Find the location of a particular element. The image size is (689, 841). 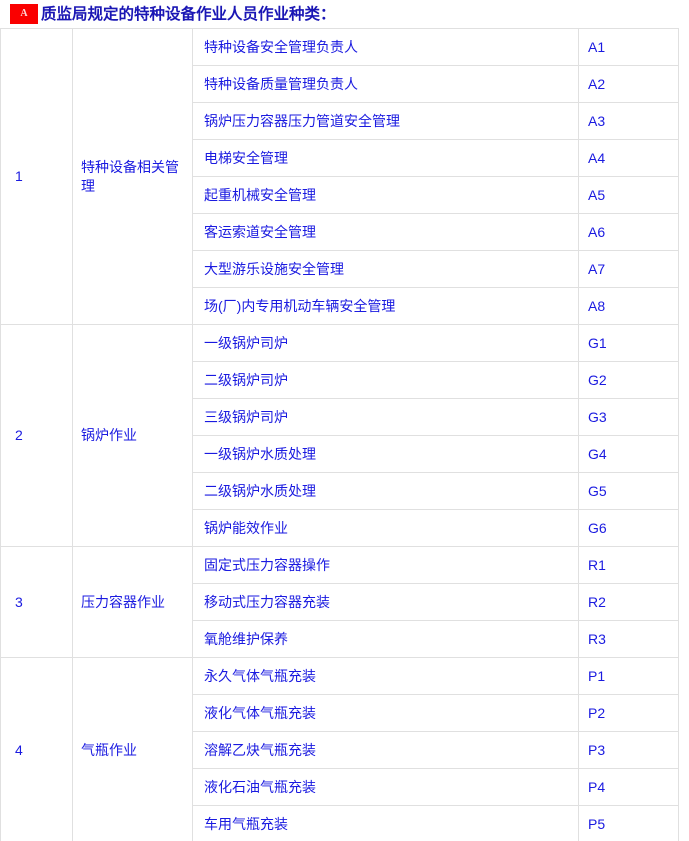

table-row: 三级锅炉司炉 G3 is located at coordinates (340, 417).